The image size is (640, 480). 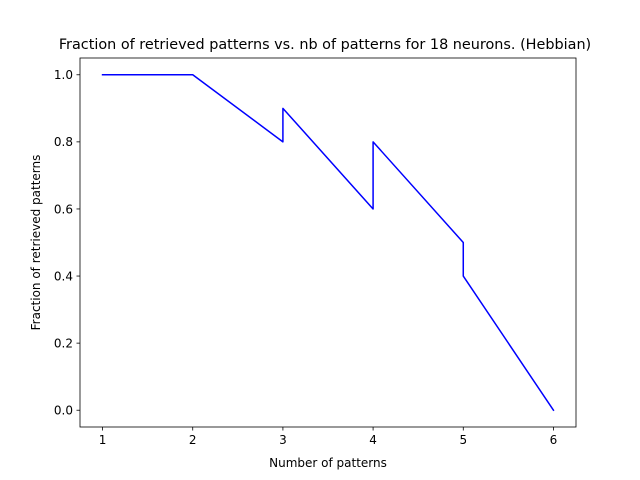 I want to click on x-tick-label: 2, so click(x=193, y=440).